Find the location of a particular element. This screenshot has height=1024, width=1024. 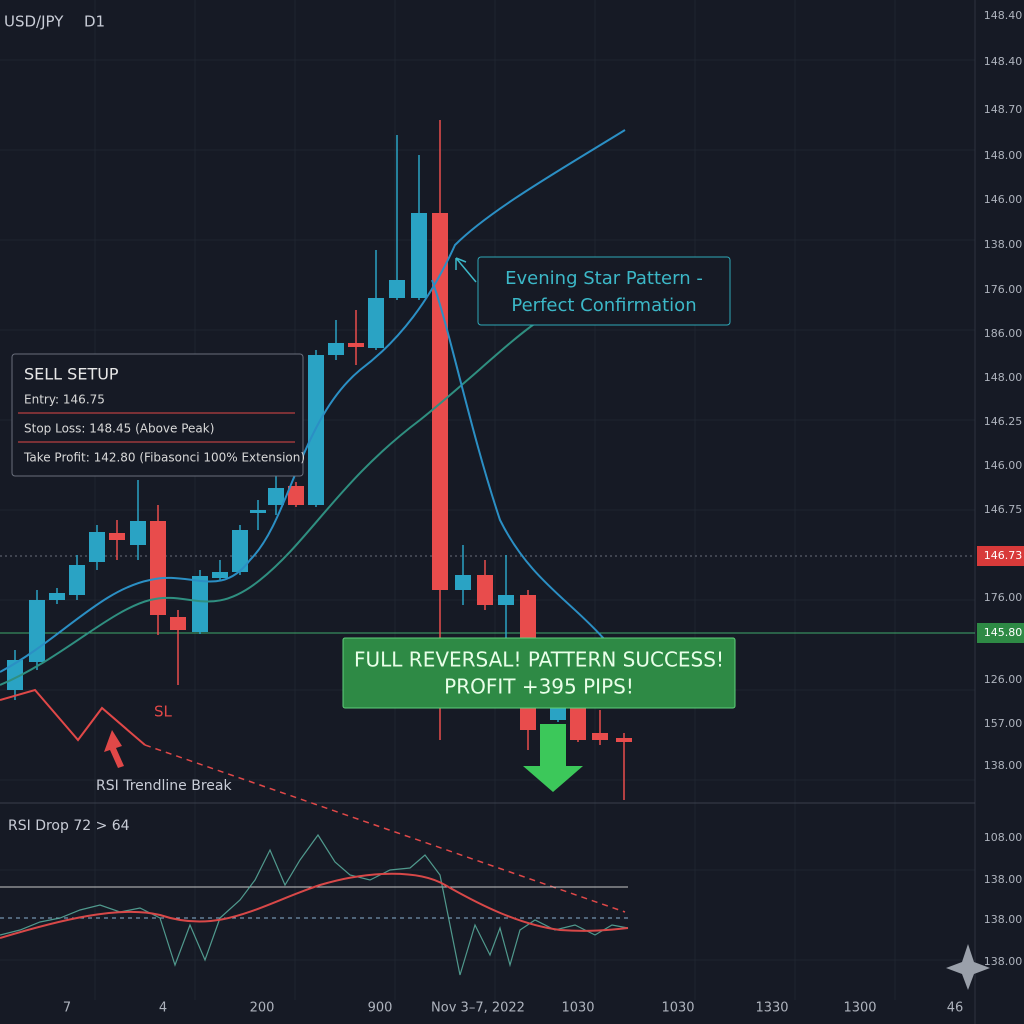

time-label: 4 is located at coordinates (163, 1008).